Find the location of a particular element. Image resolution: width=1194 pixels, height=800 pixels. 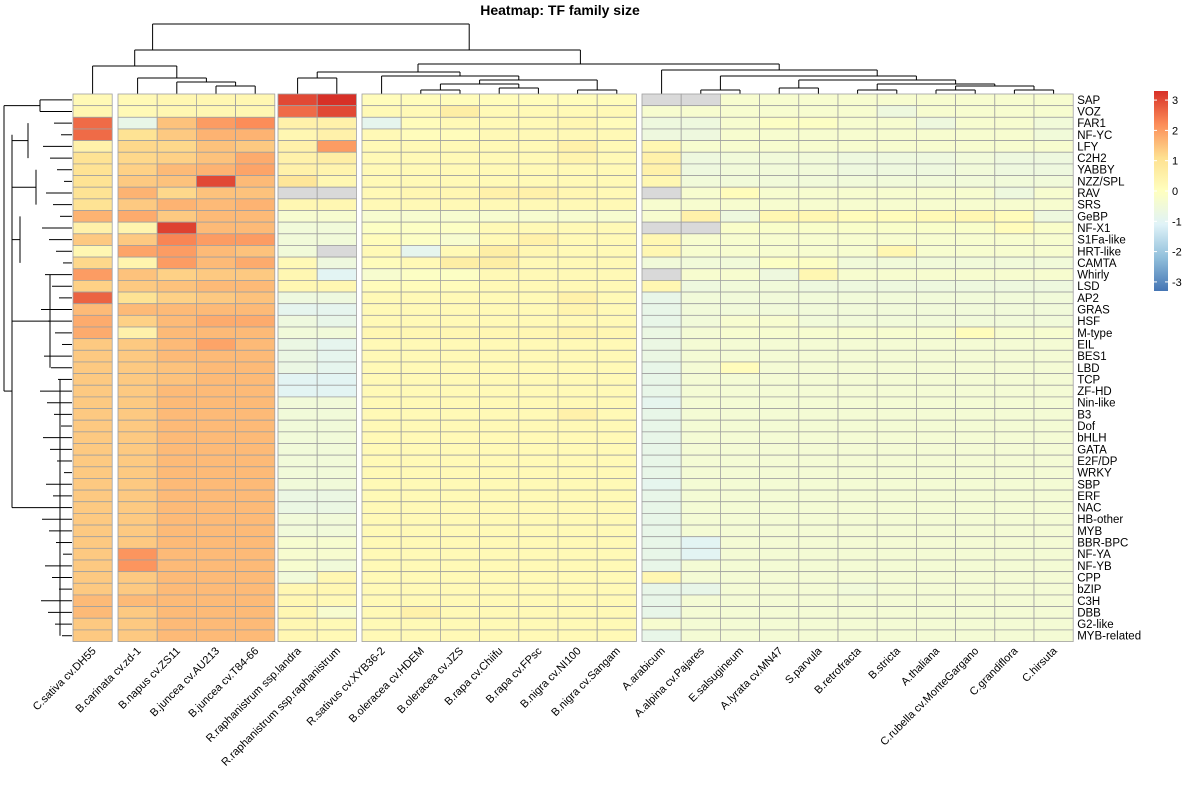

row-label-b3: B3 is located at coordinates (1084, 415).